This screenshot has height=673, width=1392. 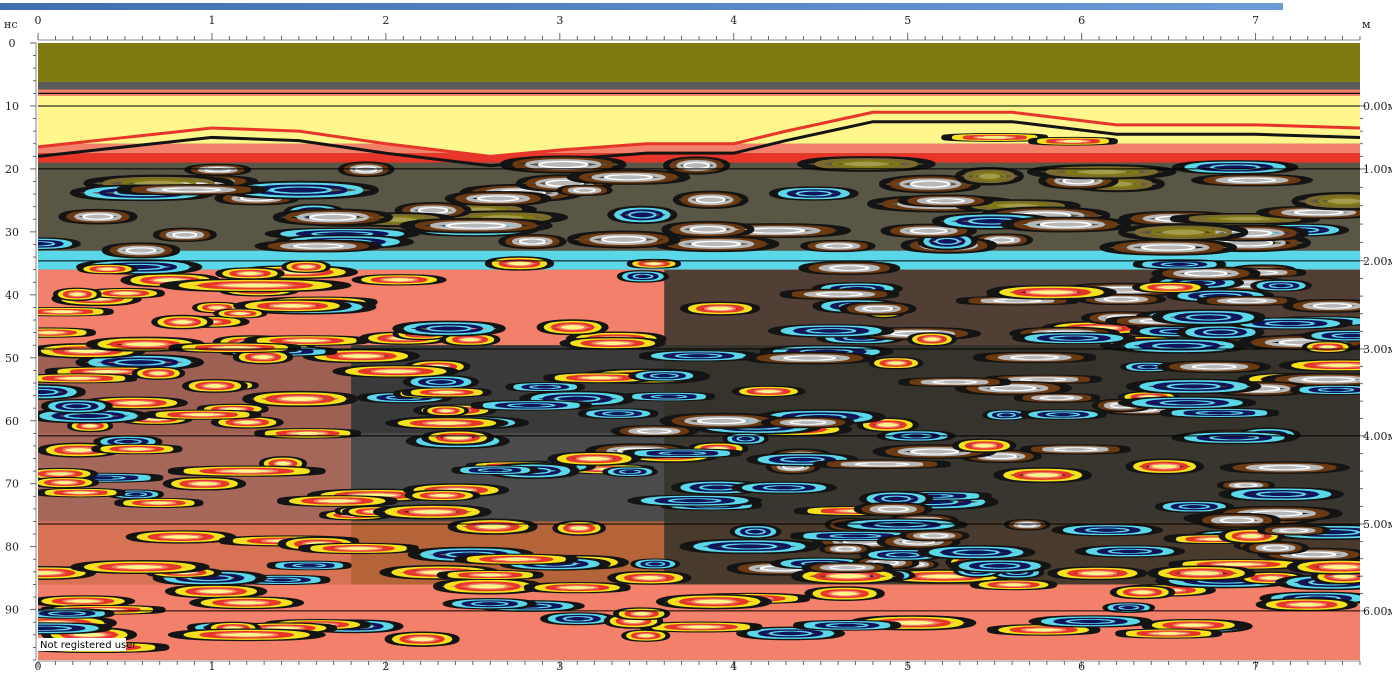 What do you see at coordinates (12, 106) in the screenshot?
I see `y-tick-label: 10` at bounding box center [12, 106].